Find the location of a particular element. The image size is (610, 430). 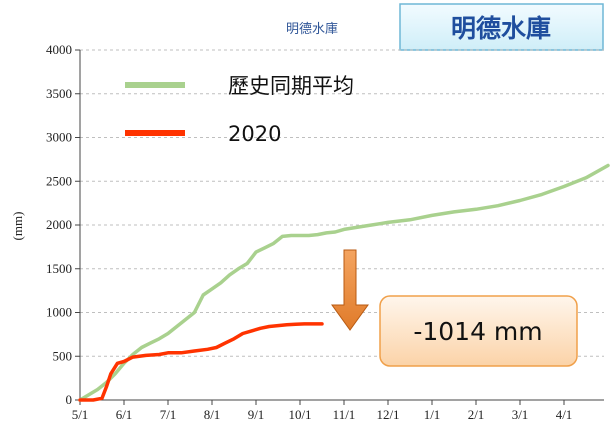

y-tick-label: 4000 is located at coordinates (59, 49).